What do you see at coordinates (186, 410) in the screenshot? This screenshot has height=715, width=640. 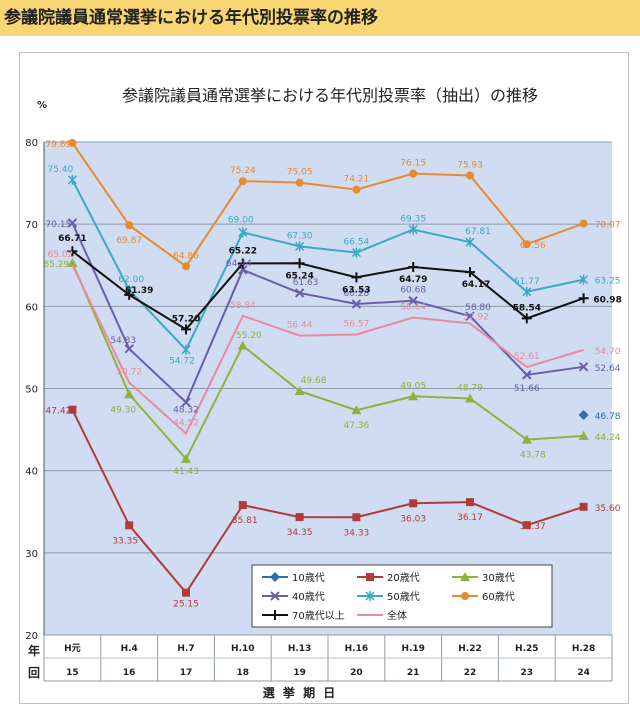 I see `data-label: 48.32` at bounding box center [186, 410].